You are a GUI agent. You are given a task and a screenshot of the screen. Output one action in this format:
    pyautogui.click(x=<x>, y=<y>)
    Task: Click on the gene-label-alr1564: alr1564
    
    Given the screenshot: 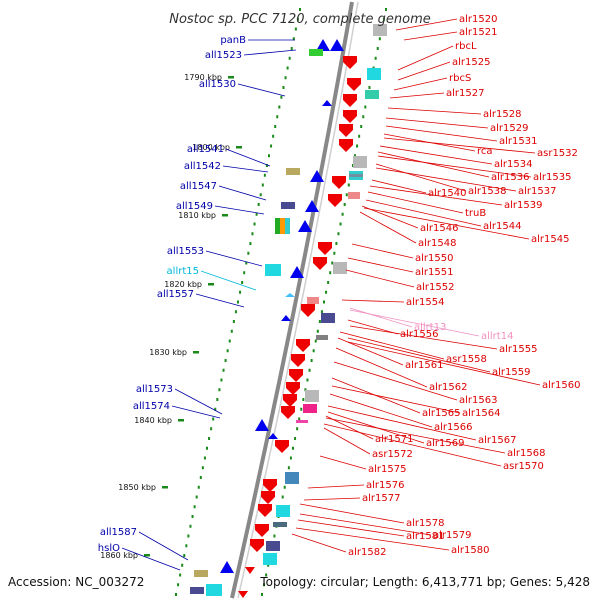 What is the action you would take?
    pyautogui.click(x=481, y=413)
    